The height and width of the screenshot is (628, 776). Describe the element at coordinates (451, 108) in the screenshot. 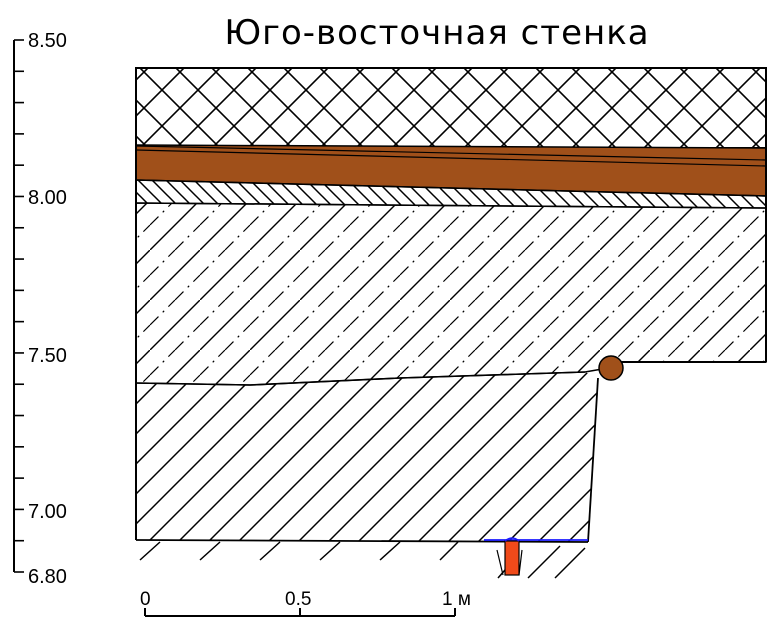

I see `topsoil-crosshatch-layer` at that location.